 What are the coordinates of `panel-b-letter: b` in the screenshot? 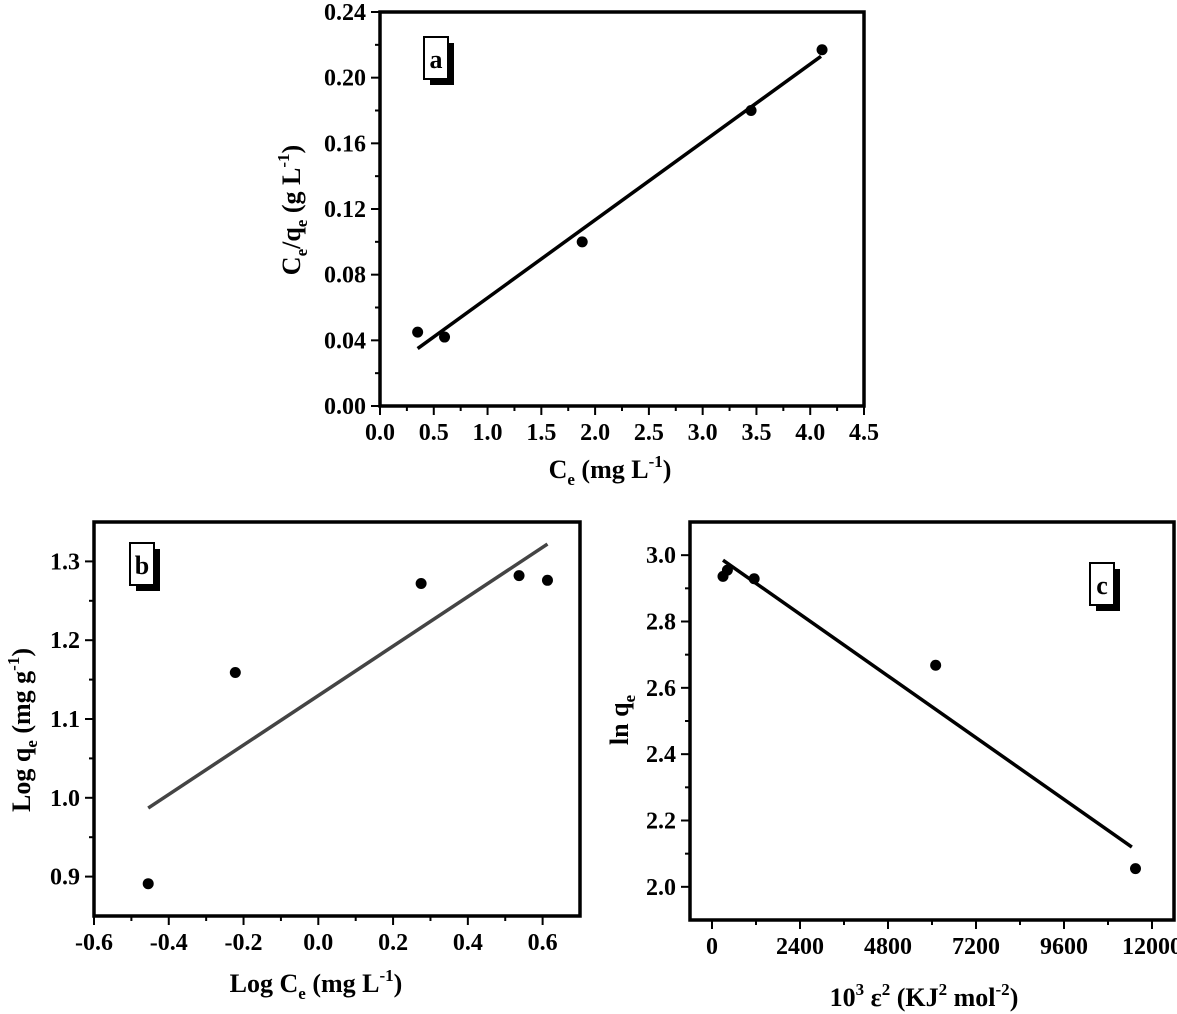 It's located at (142, 565).